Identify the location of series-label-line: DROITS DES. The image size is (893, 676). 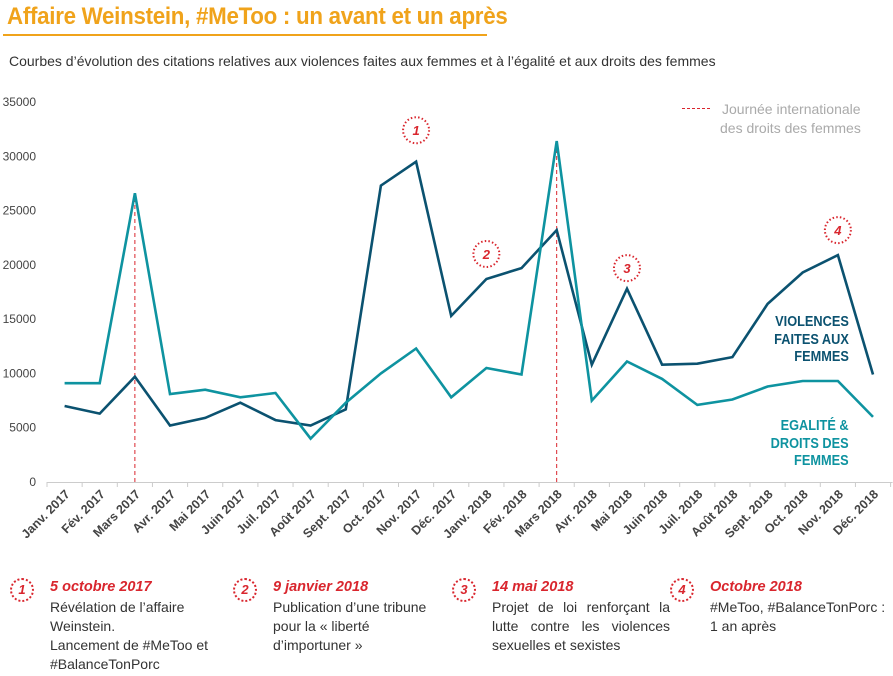
(810, 443).